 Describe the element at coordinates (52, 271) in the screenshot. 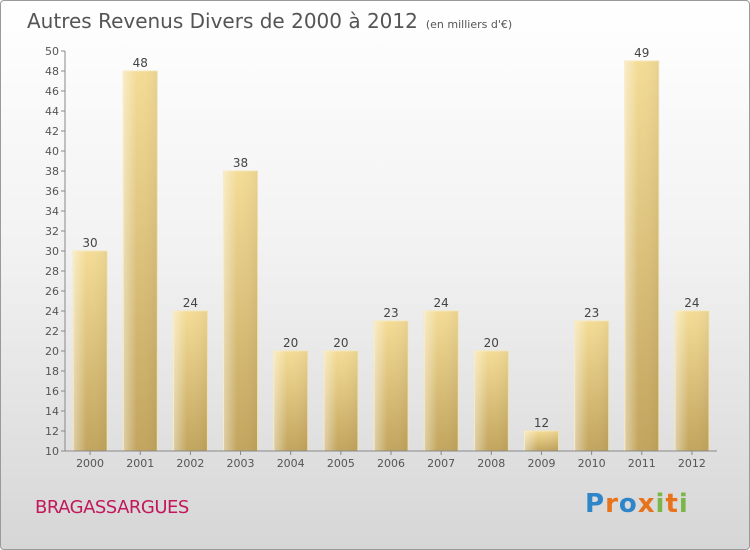

I see `y-tick-label: 28` at that location.